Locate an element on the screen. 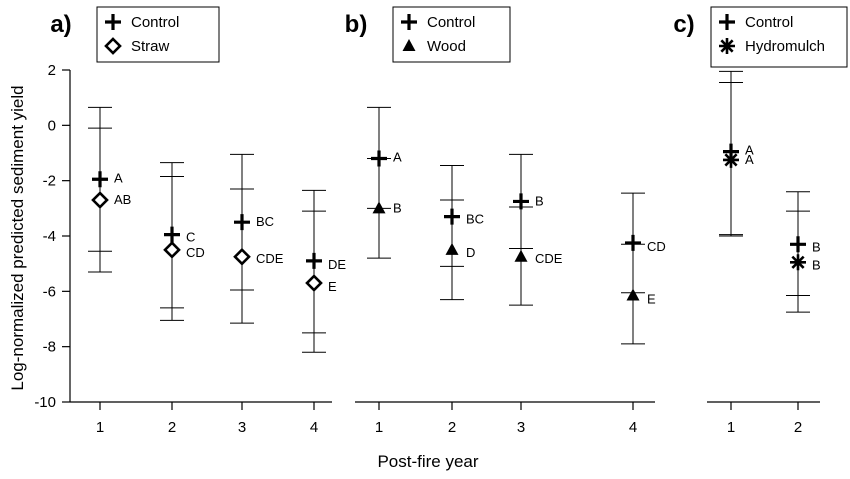  y-tick-label: -4 is located at coordinates (49, 236).